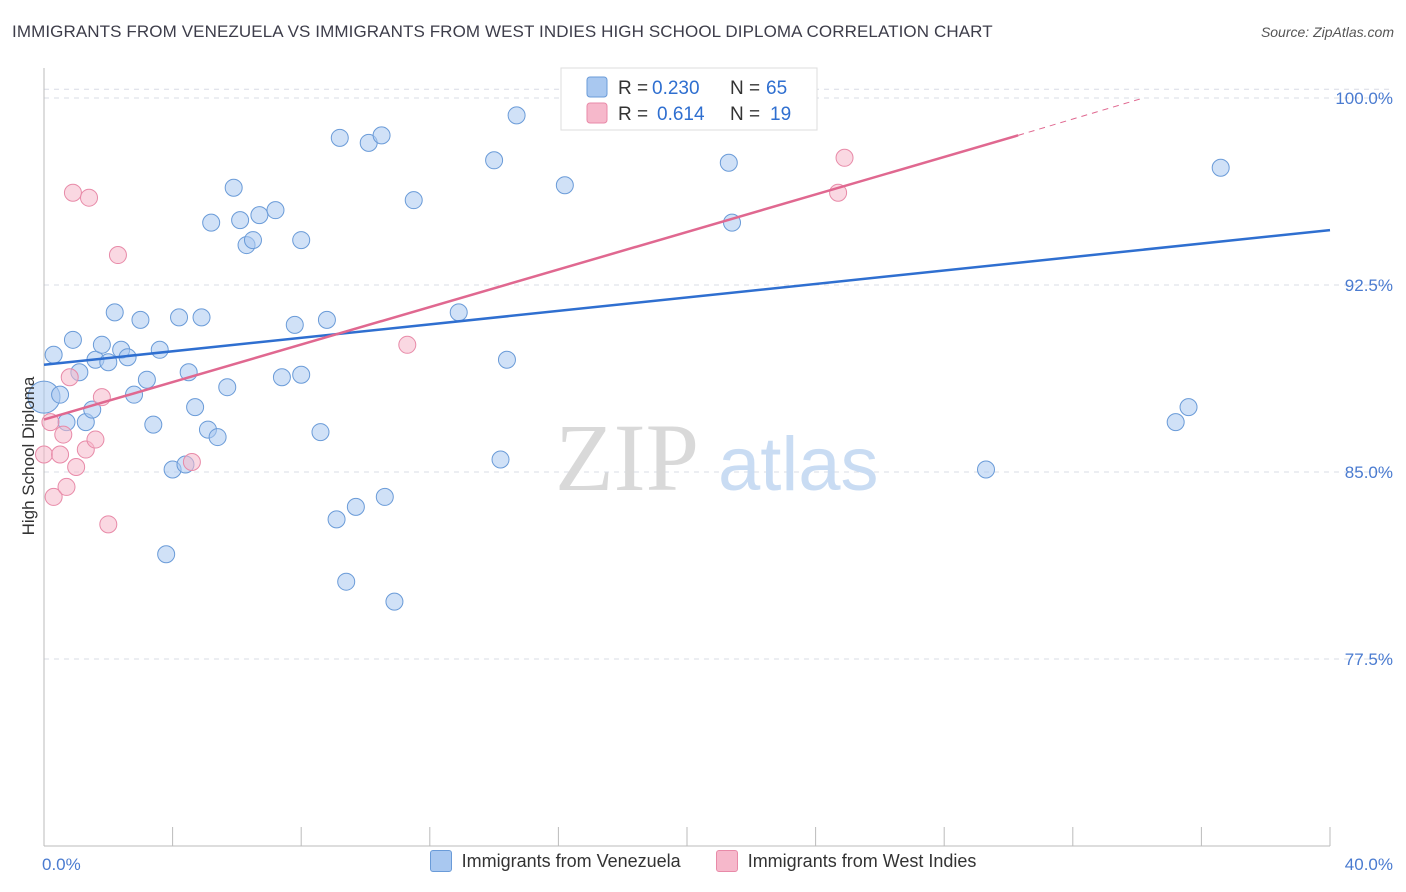 This screenshot has width=1406, height=892. Describe the element at coordinates (627, 457) in the screenshot. I see `watermark-zip: ZIP` at that location.